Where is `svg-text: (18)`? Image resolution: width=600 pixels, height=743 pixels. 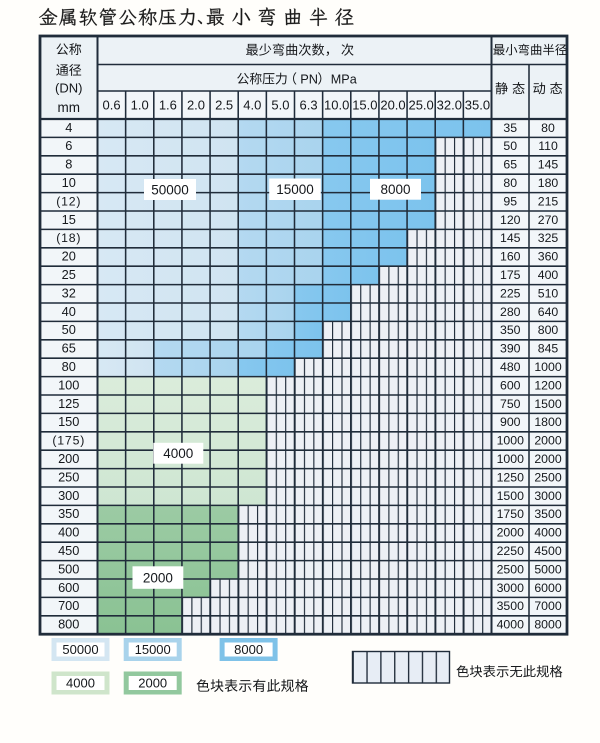
svg-text: (18) is located at coordinates (68, 238).